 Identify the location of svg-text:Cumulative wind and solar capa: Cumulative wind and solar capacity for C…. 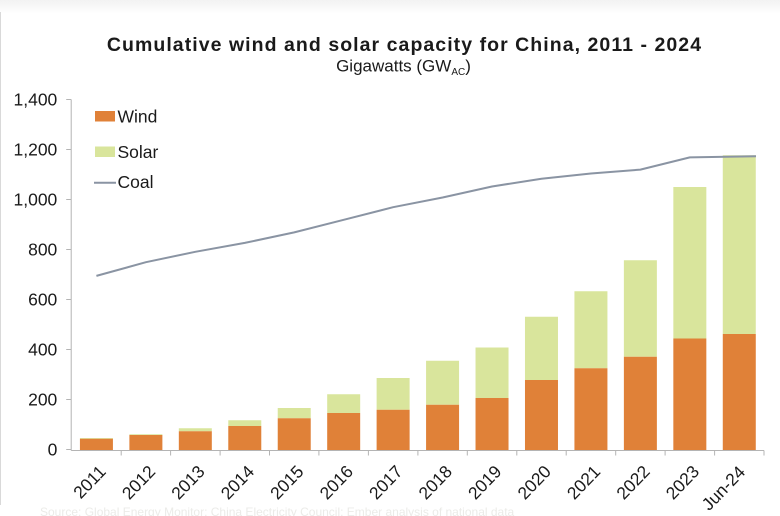
(404, 45).